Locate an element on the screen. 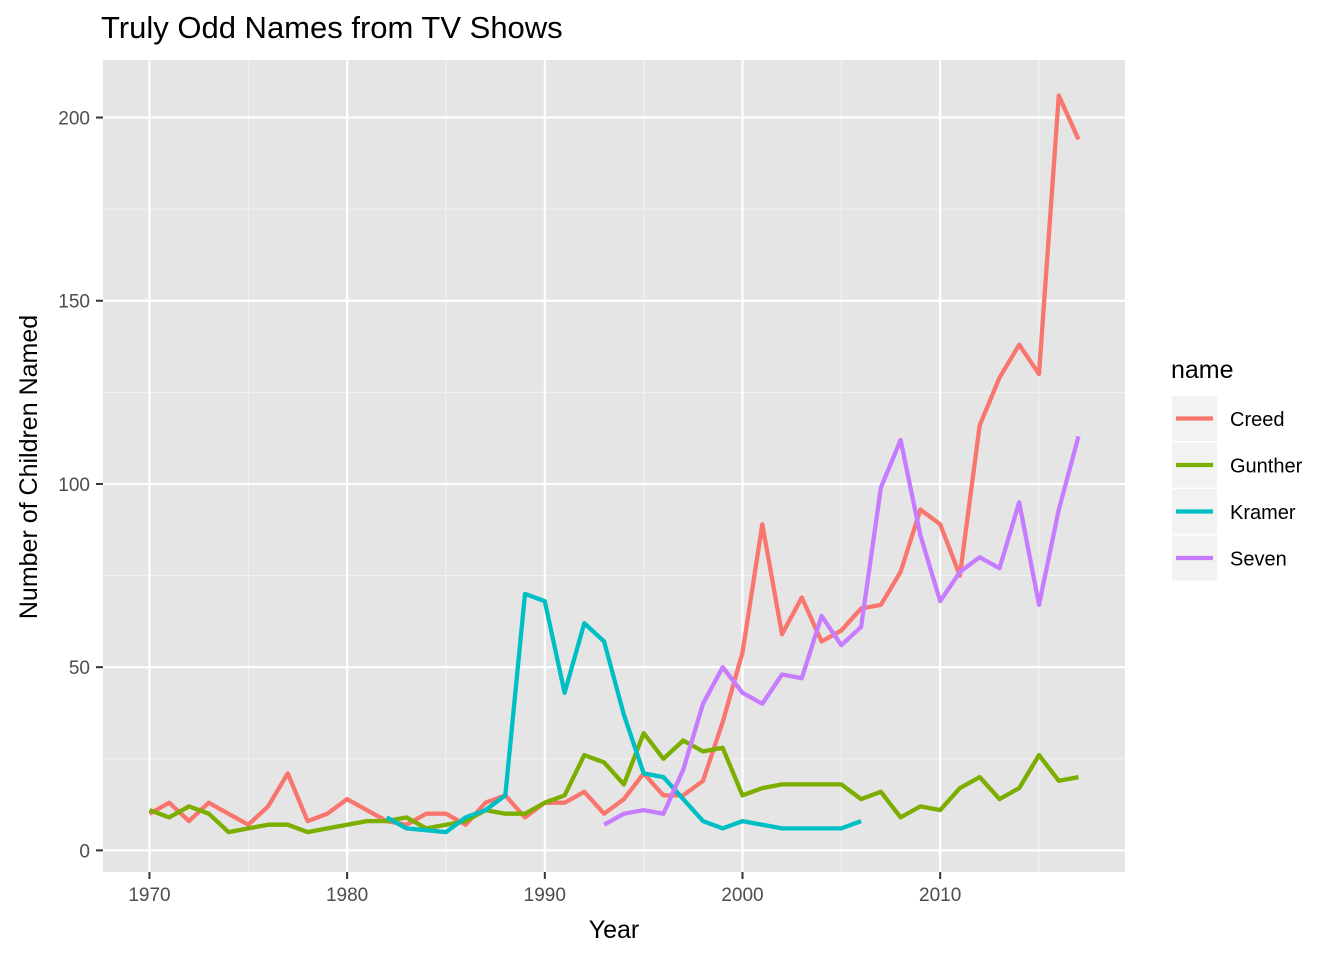 This screenshot has width=1344, height=960. series-line-seven is located at coordinates (842, 631).